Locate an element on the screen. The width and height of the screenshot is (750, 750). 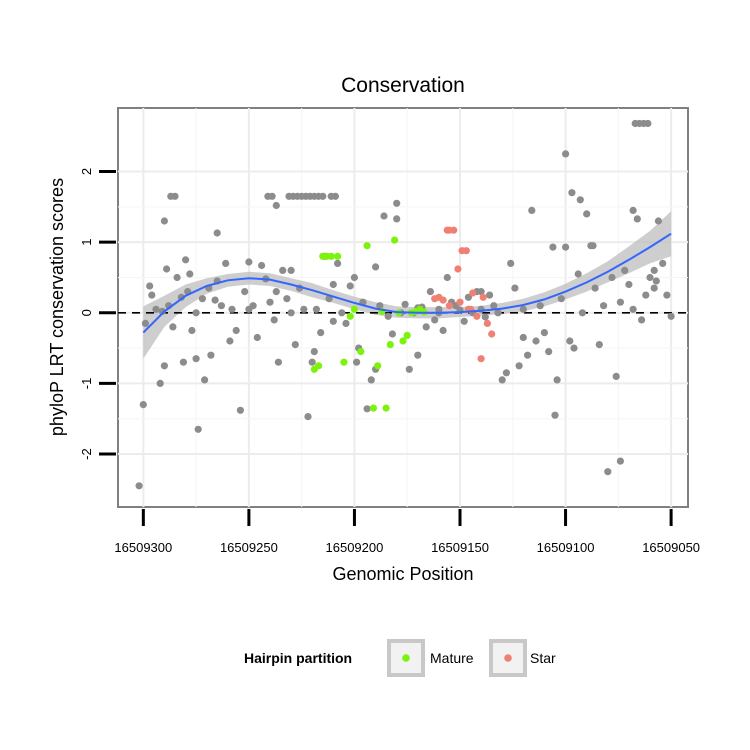
legend-entries: Mature Star is located at coordinates (471, 658).